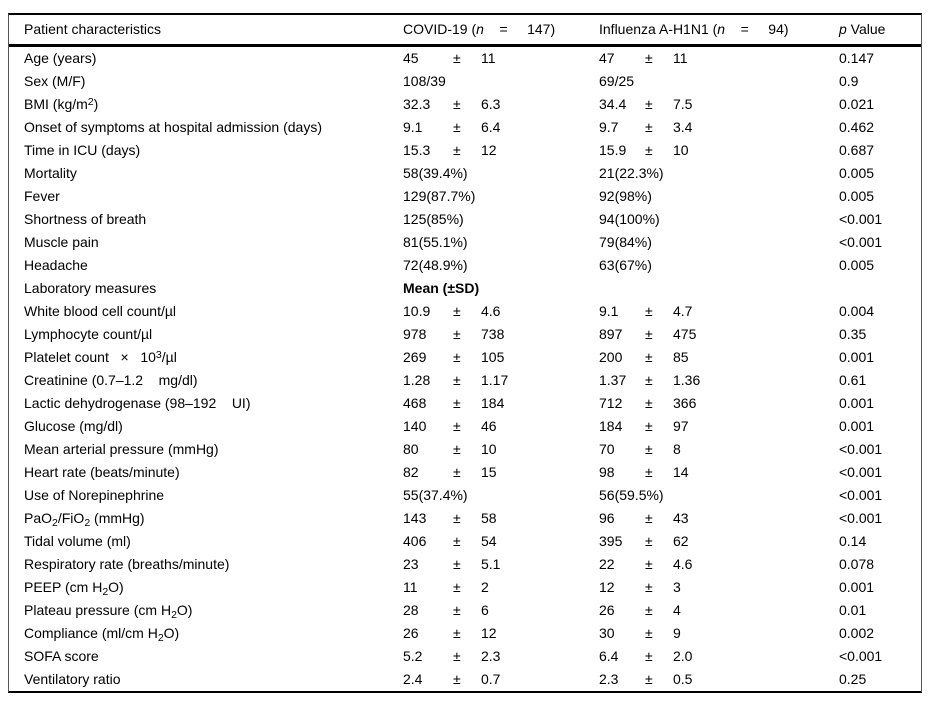 The width and height of the screenshot is (934, 706). What do you see at coordinates (480, 29) in the screenshot?
I see `covid-header-n: n` at bounding box center [480, 29].